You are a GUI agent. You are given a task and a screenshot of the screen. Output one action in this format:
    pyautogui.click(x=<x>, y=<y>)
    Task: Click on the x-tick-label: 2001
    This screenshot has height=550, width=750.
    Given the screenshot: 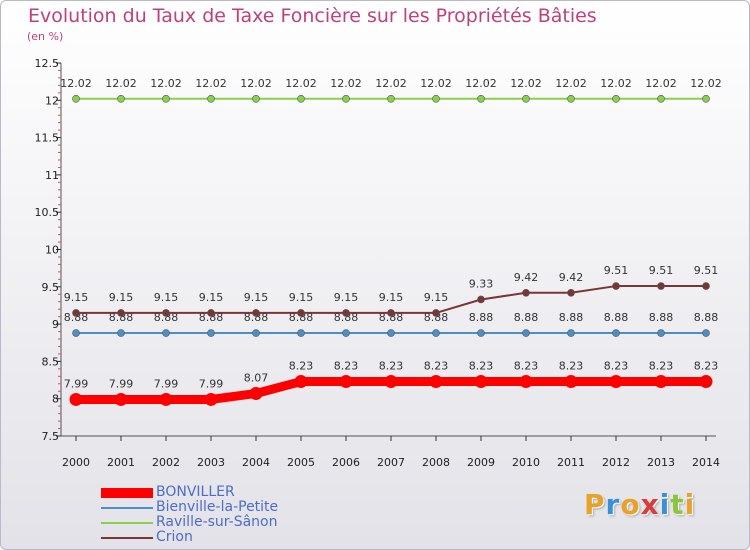 What is the action you would take?
    pyautogui.click(x=121, y=462)
    